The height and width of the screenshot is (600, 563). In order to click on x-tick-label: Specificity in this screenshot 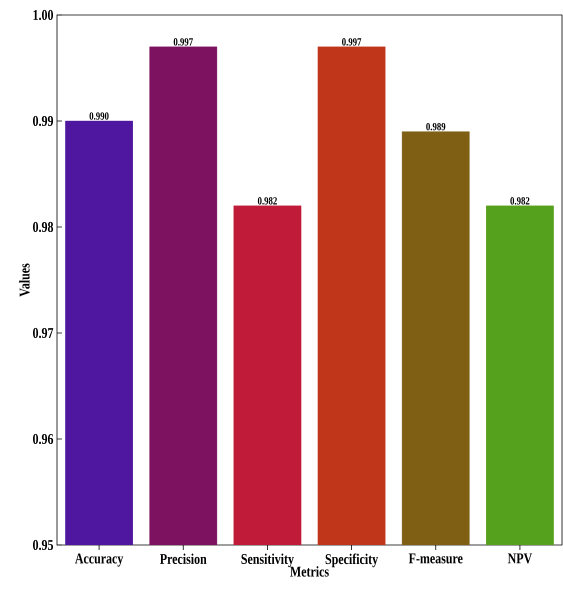, I will do `click(352, 561)`.